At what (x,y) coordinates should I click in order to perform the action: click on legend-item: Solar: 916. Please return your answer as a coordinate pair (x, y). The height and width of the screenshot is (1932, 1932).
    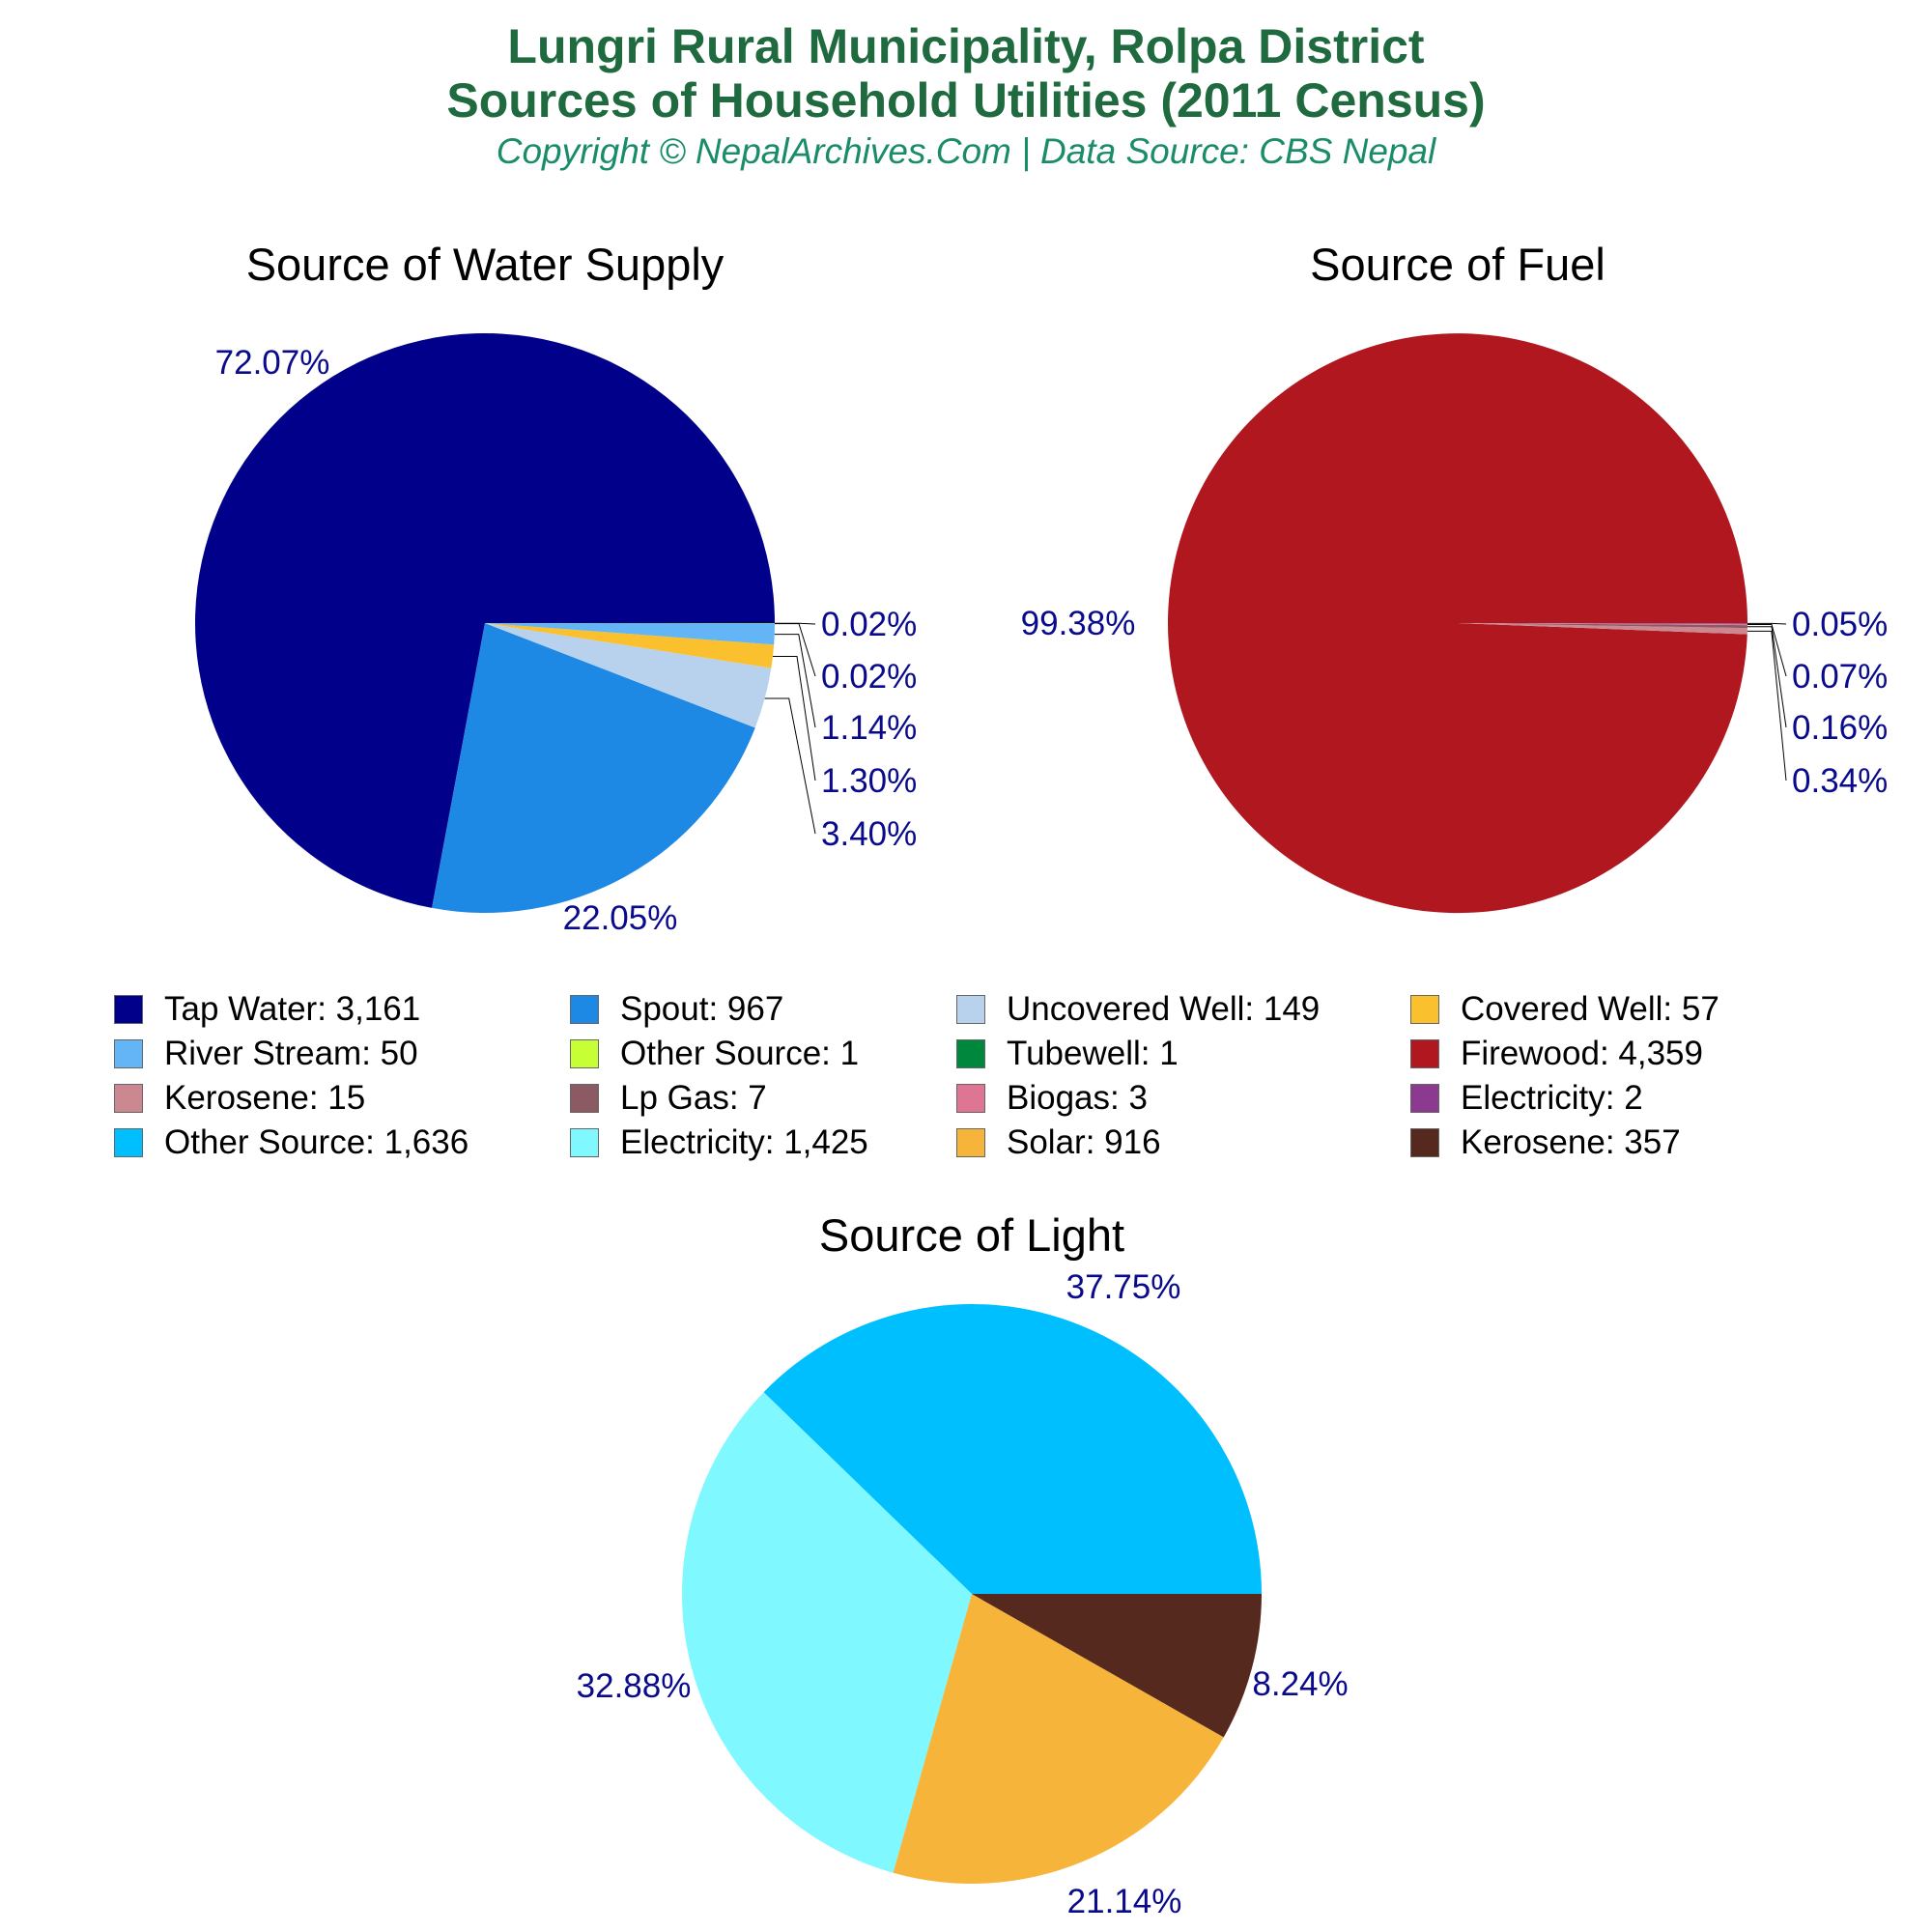
    Looking at the image, I should click on (1058, 1142).